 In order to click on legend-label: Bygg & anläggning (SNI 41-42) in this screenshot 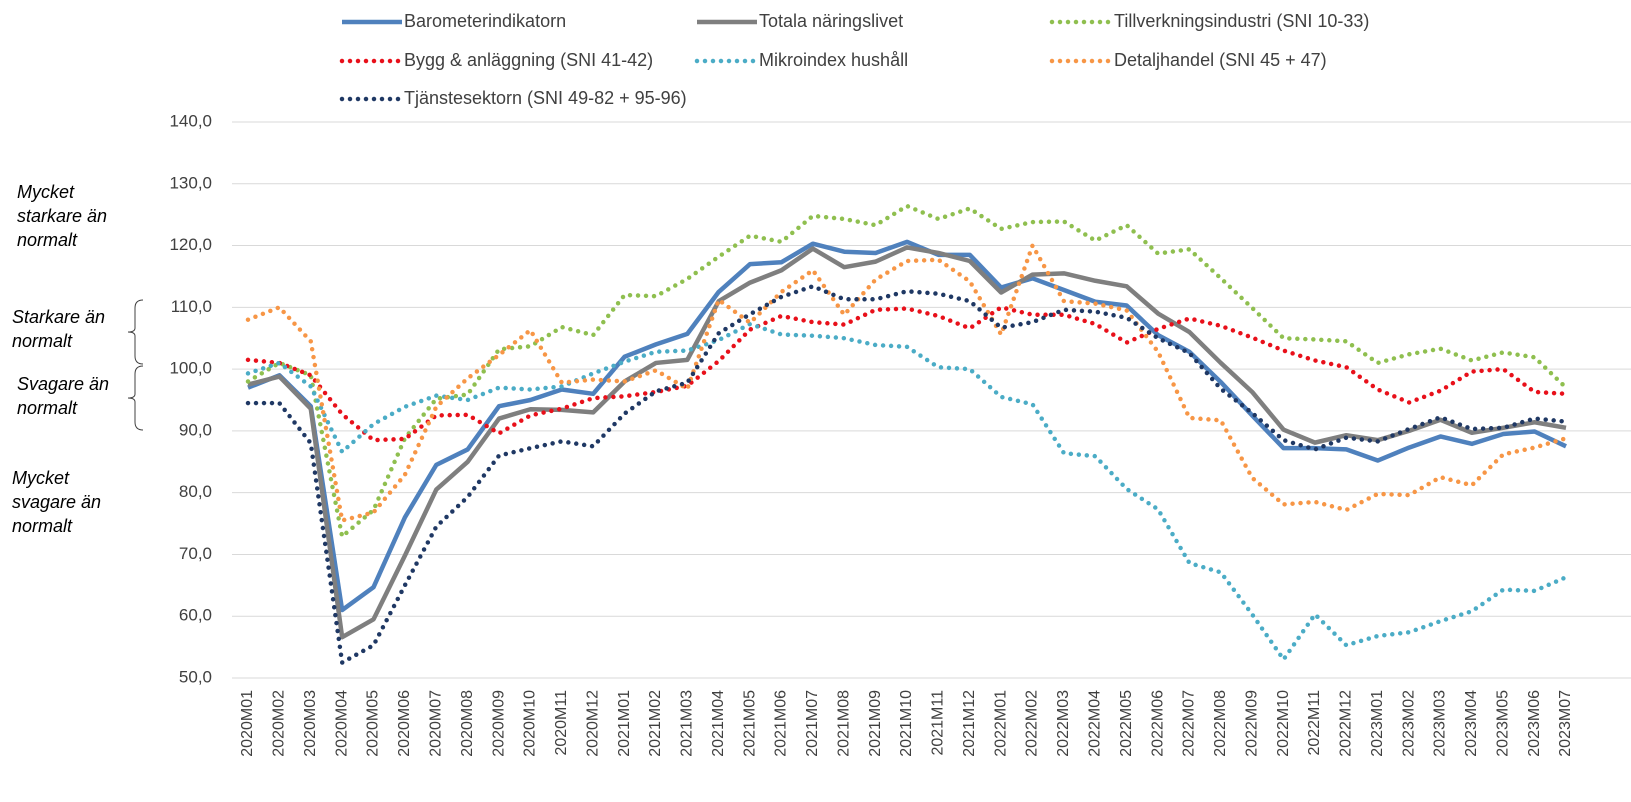, I will do `click(528, 60)`.